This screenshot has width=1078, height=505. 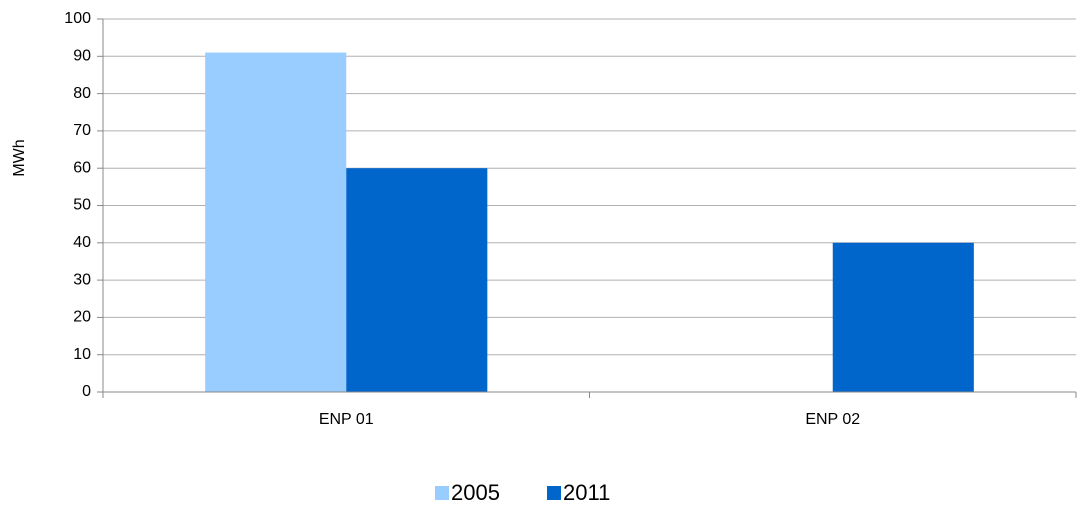 I want to click on y-tick-label: 0, so click(x=86, y=391).